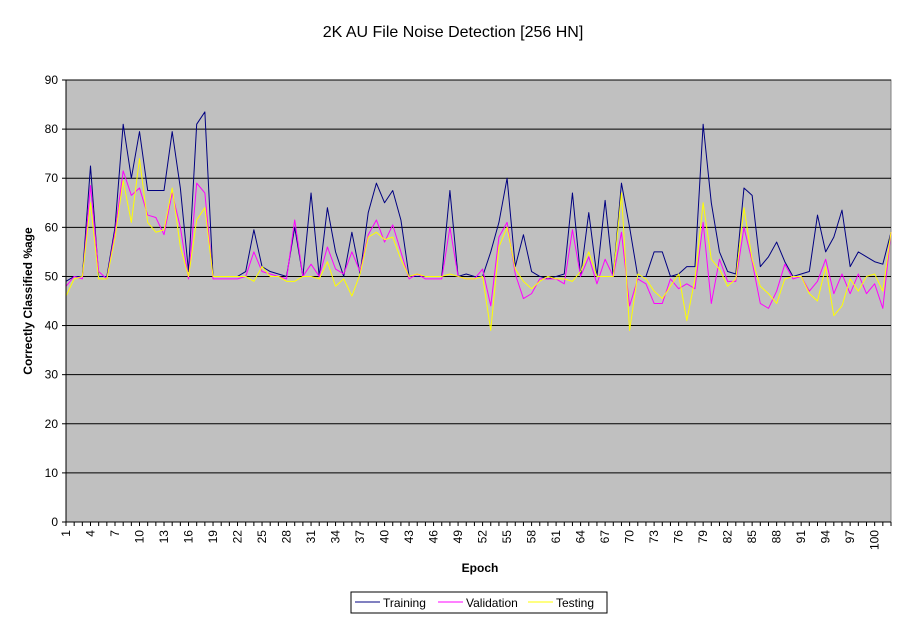  What do you see at coordinates (679, 537) in the screenshot?
I see `x-tick-label: 76` at bounding box center [679, 537].